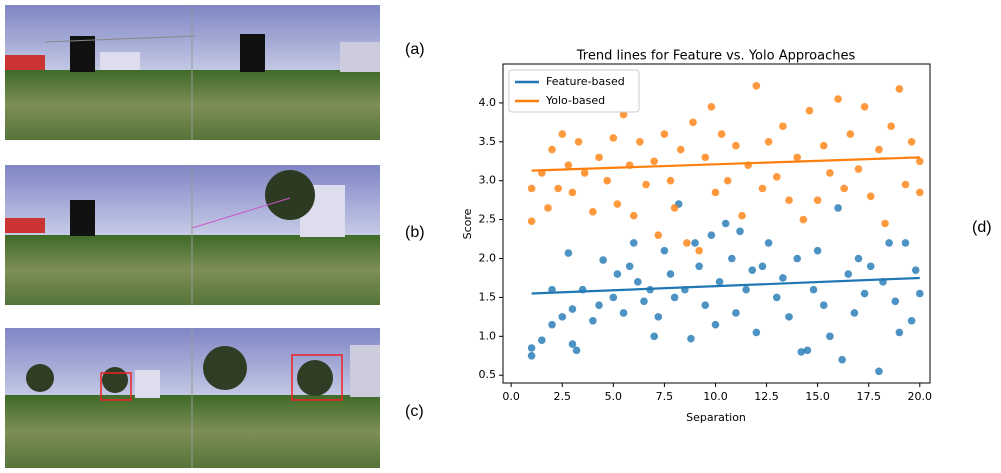 This screenshot has height=473, width=1001. What do you see at coordinates (488, 374) in the screenshot?
I see `y-tick-label: 0.5` at bounding box center [488, 374].